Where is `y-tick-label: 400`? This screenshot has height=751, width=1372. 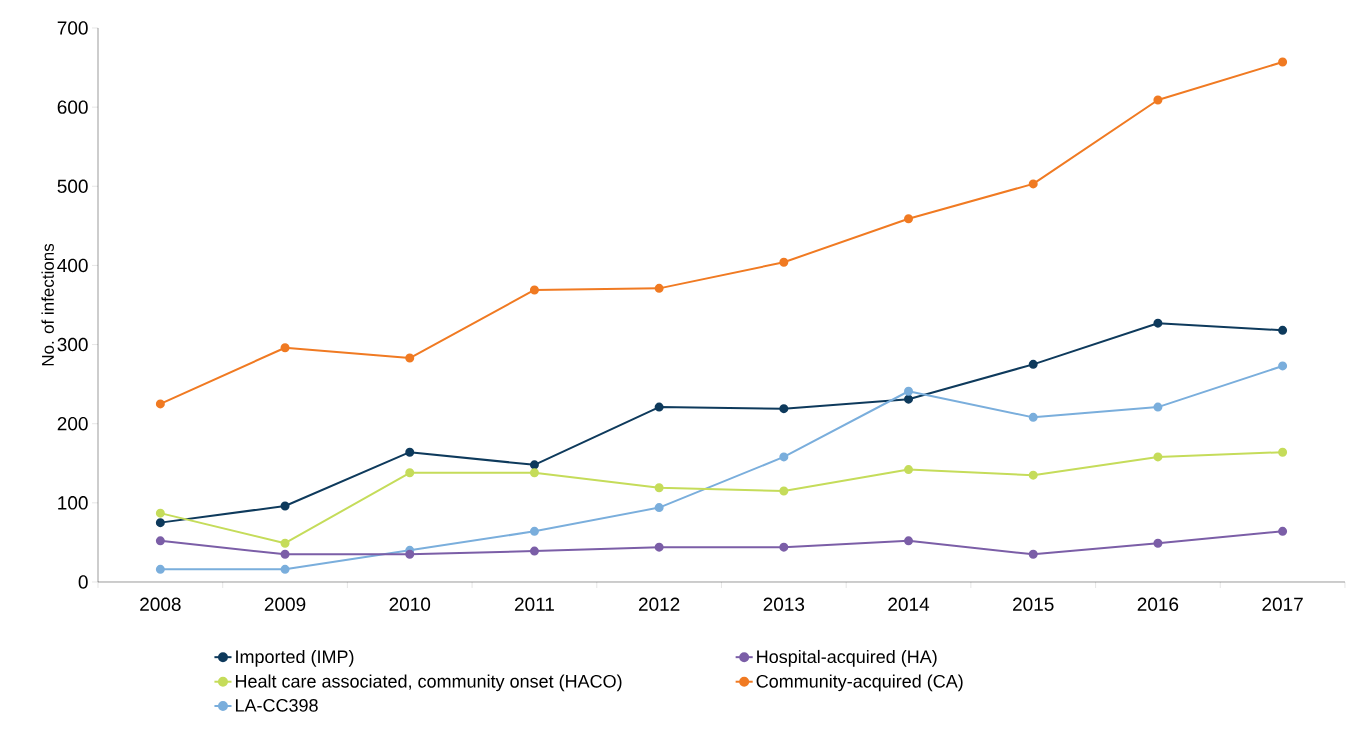
y-tick-label: 400 is located at coordinates (72, 265).